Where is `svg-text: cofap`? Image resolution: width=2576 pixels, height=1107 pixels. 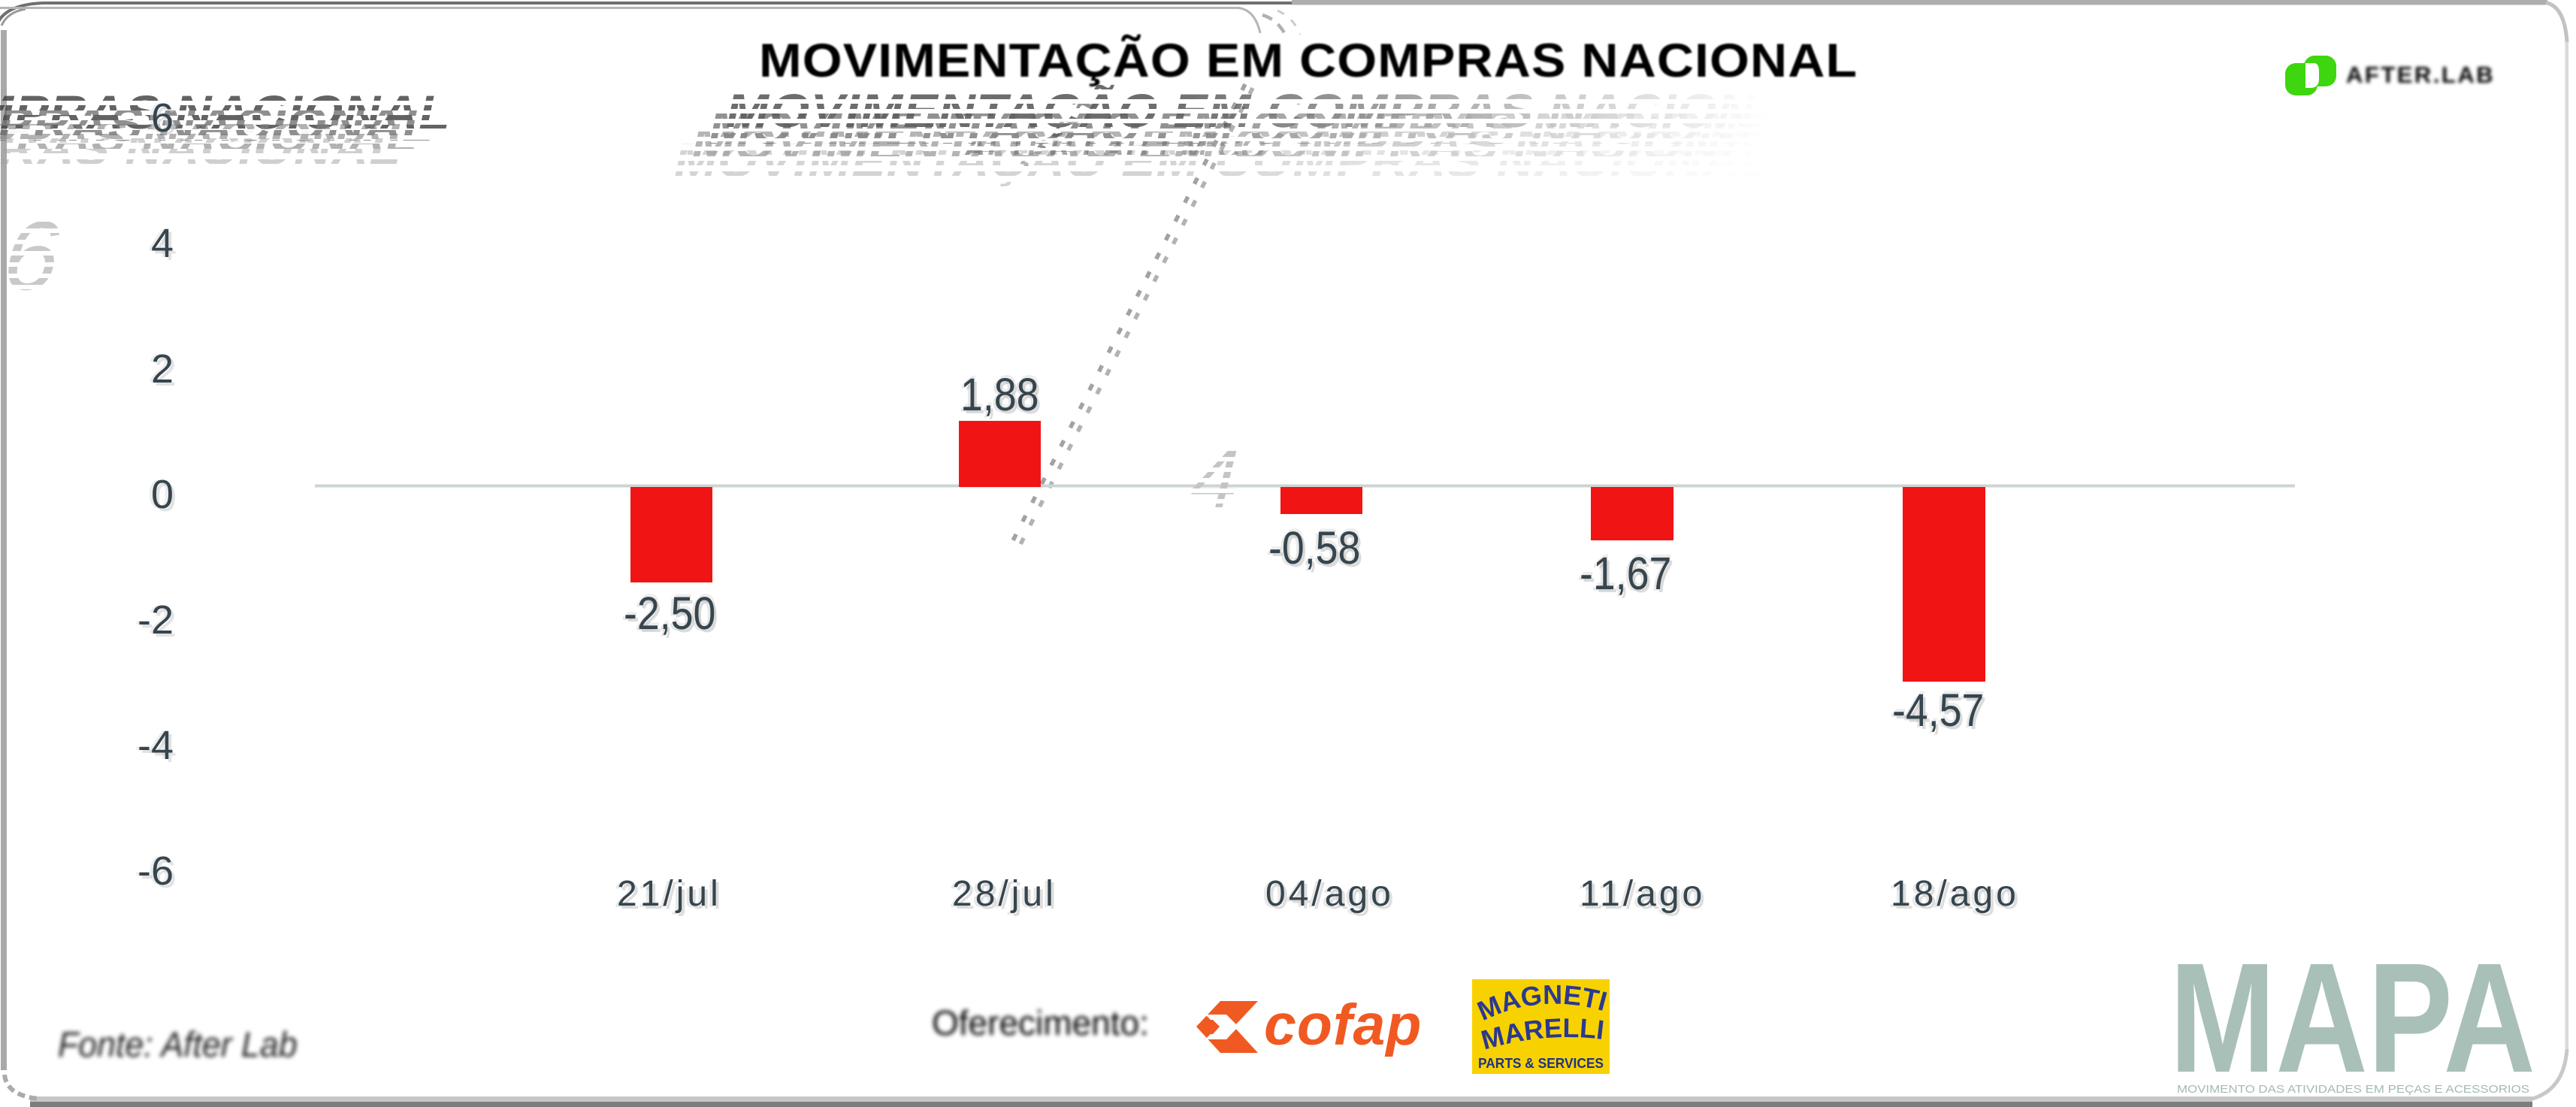 svg-text: cofap is located at coordinates (1343, 1028).